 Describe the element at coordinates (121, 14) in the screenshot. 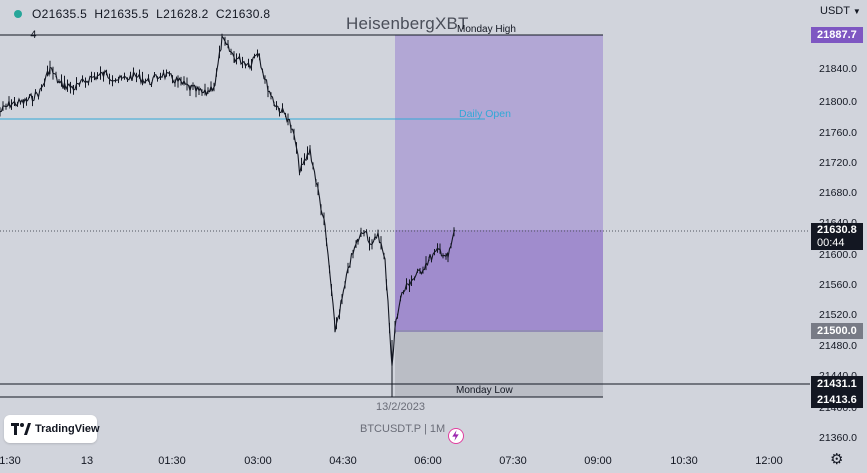

I see `ohlc-high: H21635.5` at that location.